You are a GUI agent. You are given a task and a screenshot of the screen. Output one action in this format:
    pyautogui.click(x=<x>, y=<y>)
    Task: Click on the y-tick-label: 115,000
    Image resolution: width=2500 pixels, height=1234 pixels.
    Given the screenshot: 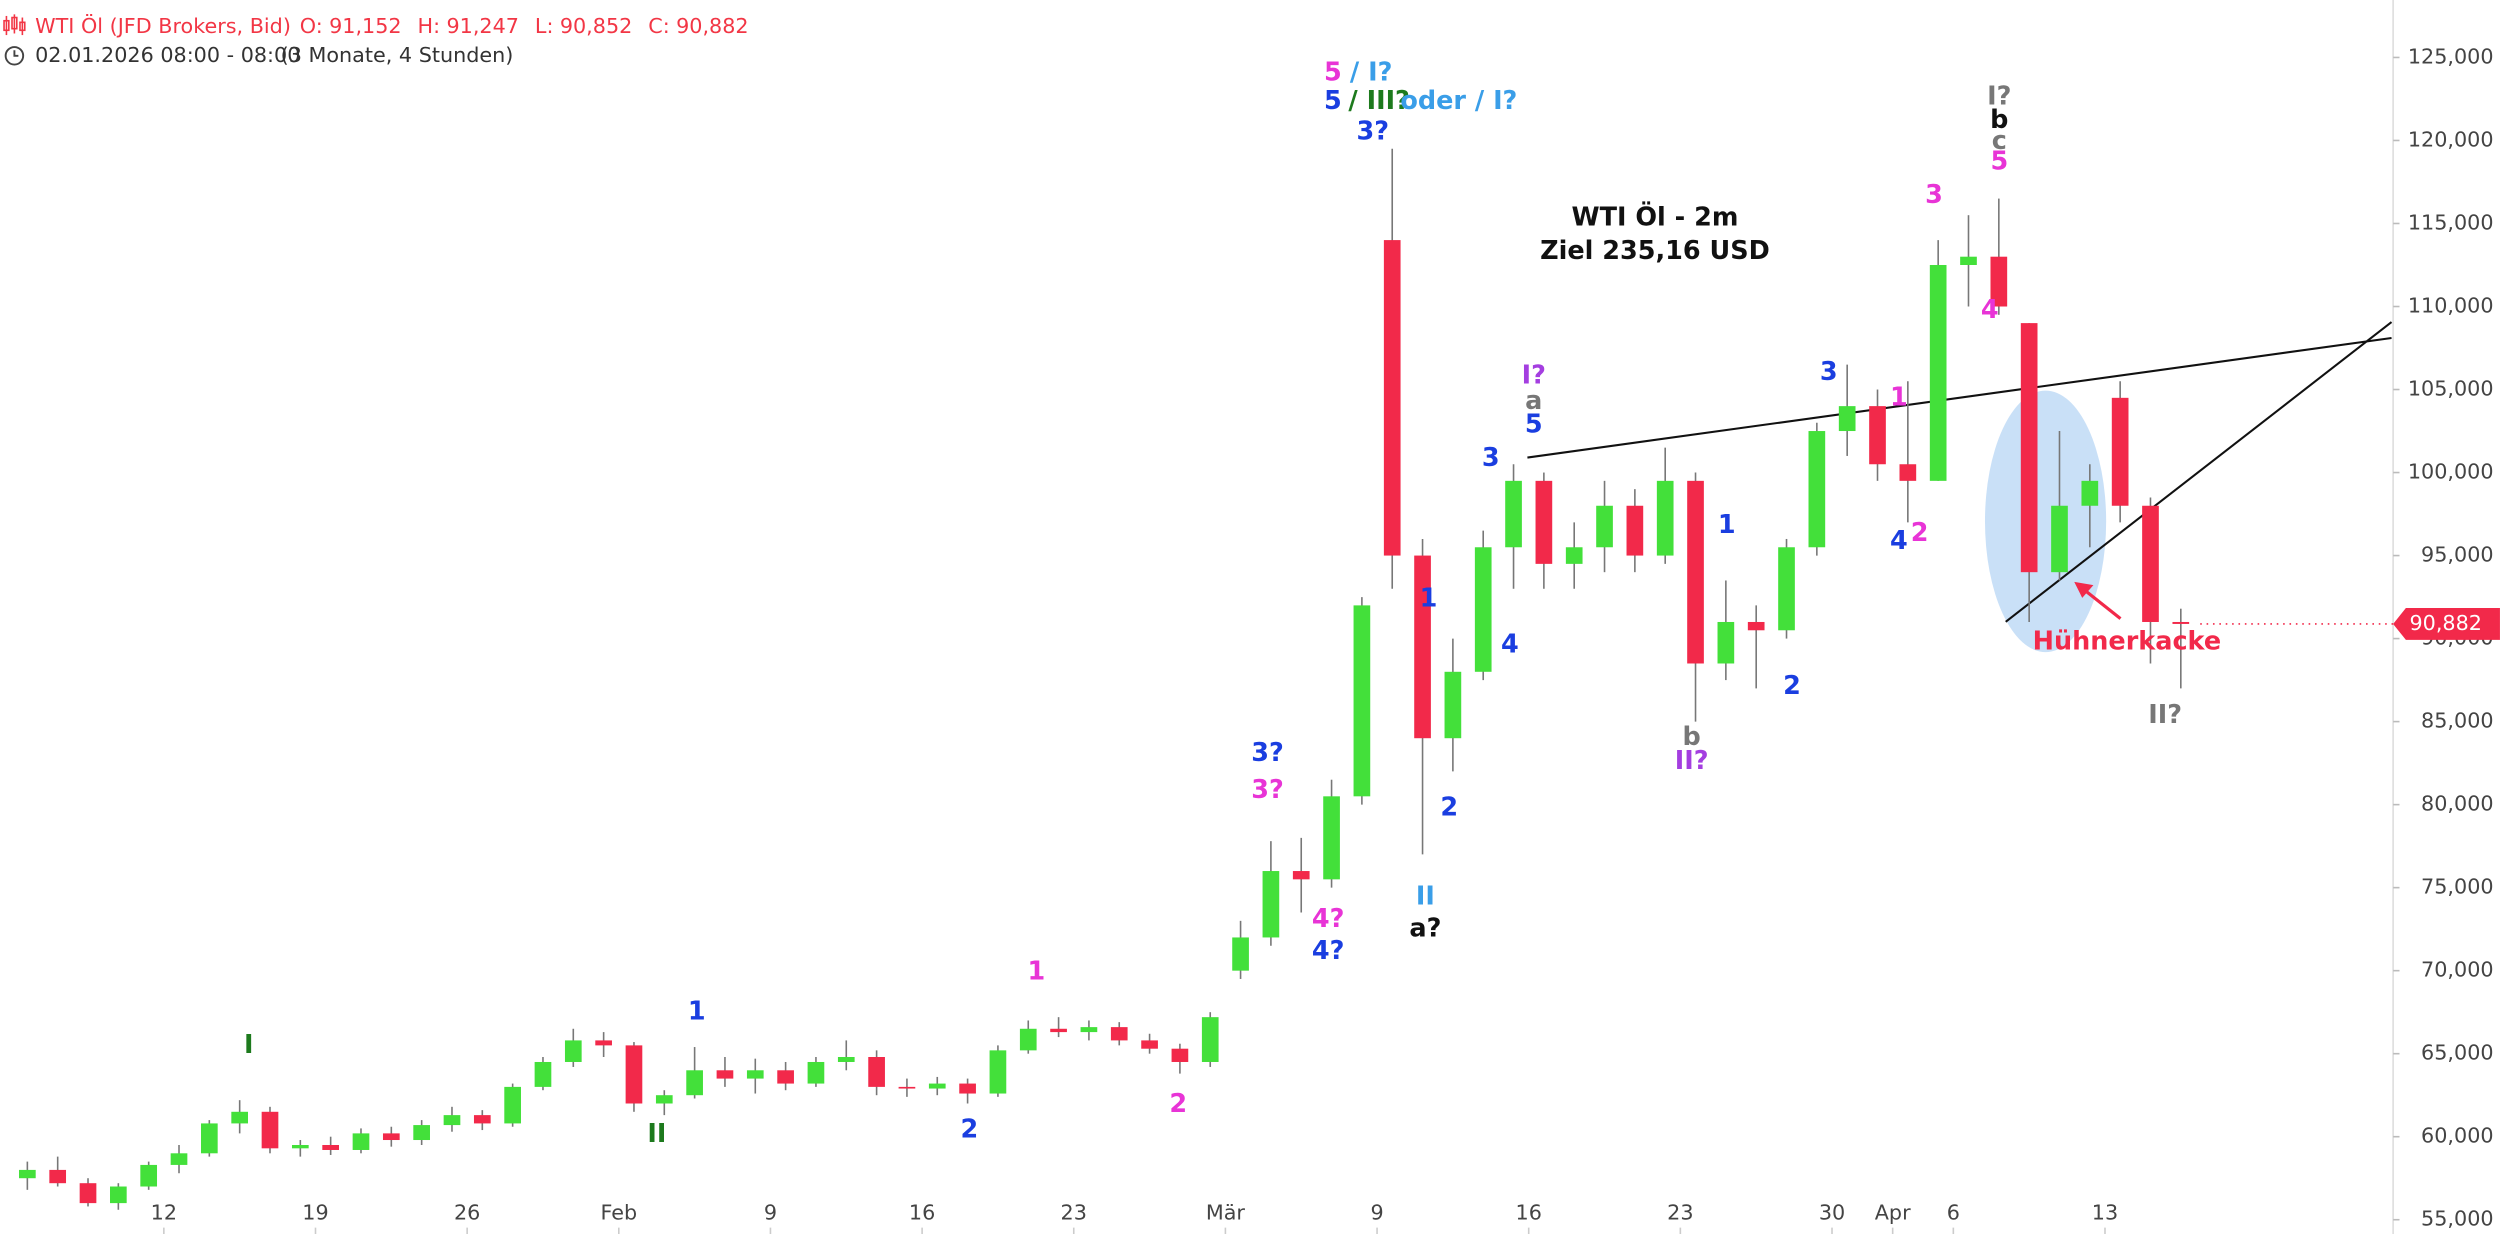 What is the action you would take?
    pyautogui.click(x=2451, y=222)
    